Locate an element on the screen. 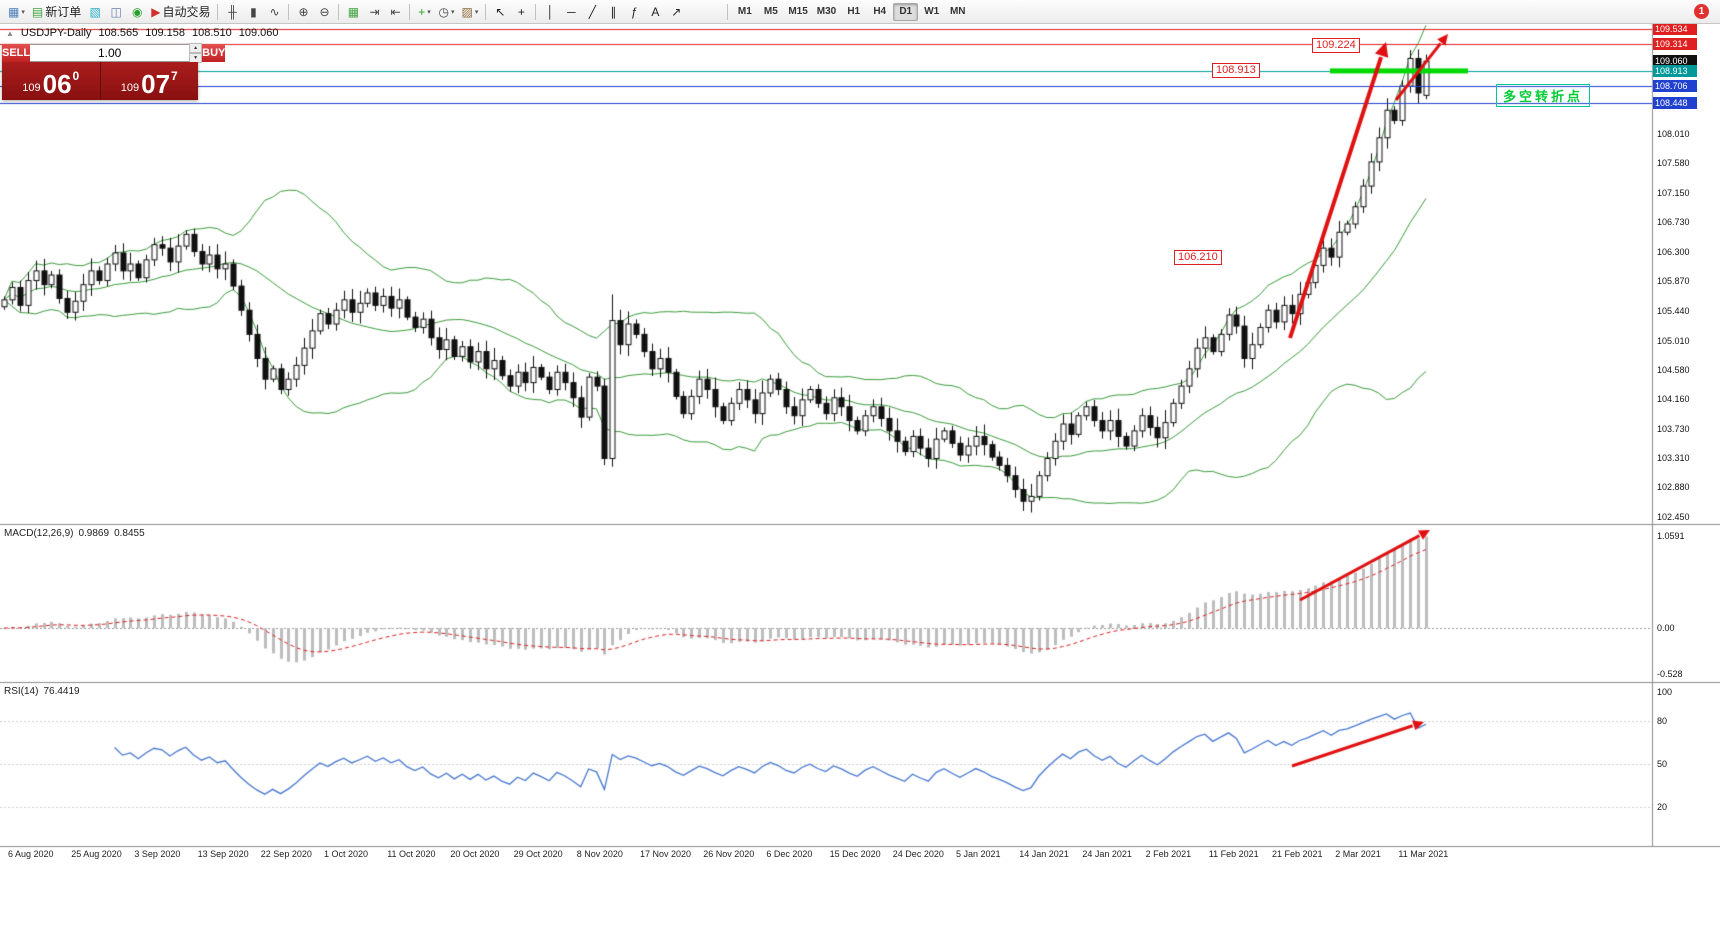  ohlc-open: 108.565 is located at coordinates (118, 33).